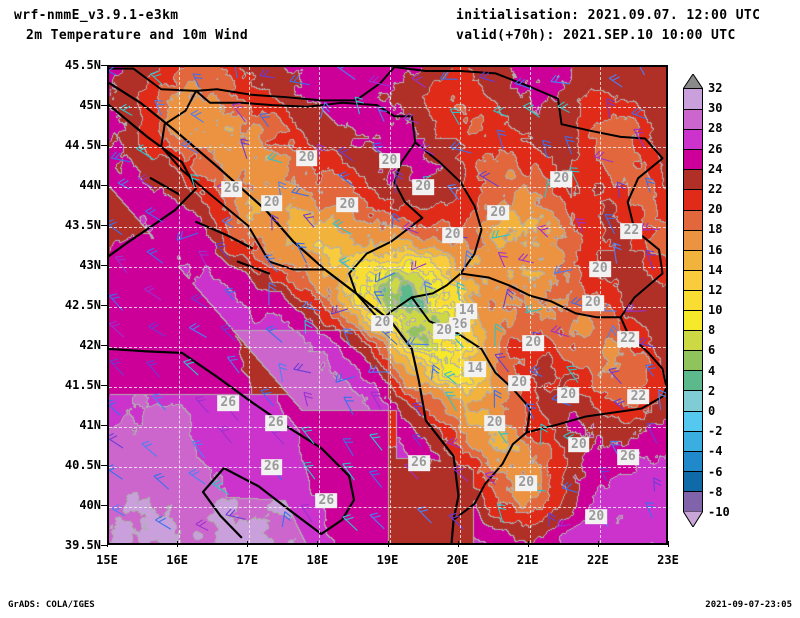 The image size is (800, 618). Describe the element at coordinates (82, 385) in the screenshot. I see `lat-tick-label: 41.5N` at that location.